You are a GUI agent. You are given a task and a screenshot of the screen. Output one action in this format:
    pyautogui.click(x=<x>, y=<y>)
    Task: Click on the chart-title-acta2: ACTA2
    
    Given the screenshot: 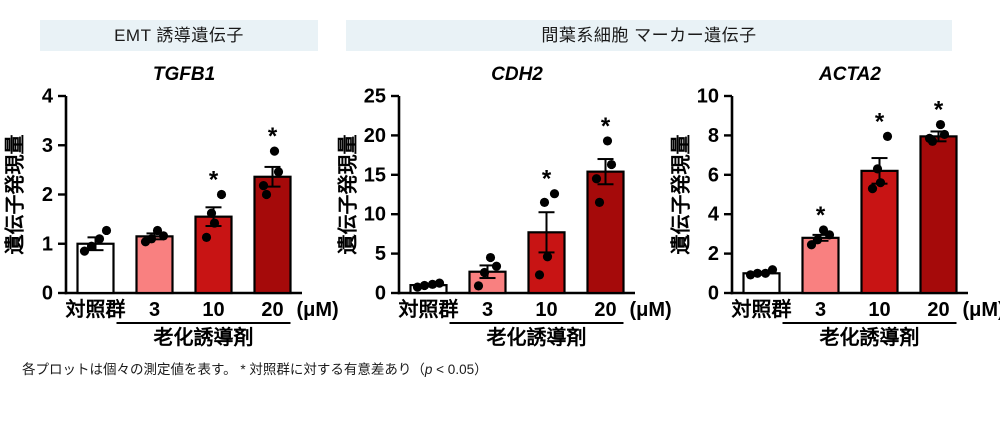 What is the action you would take?
    pyautogui.click(x=850, y=75)
    